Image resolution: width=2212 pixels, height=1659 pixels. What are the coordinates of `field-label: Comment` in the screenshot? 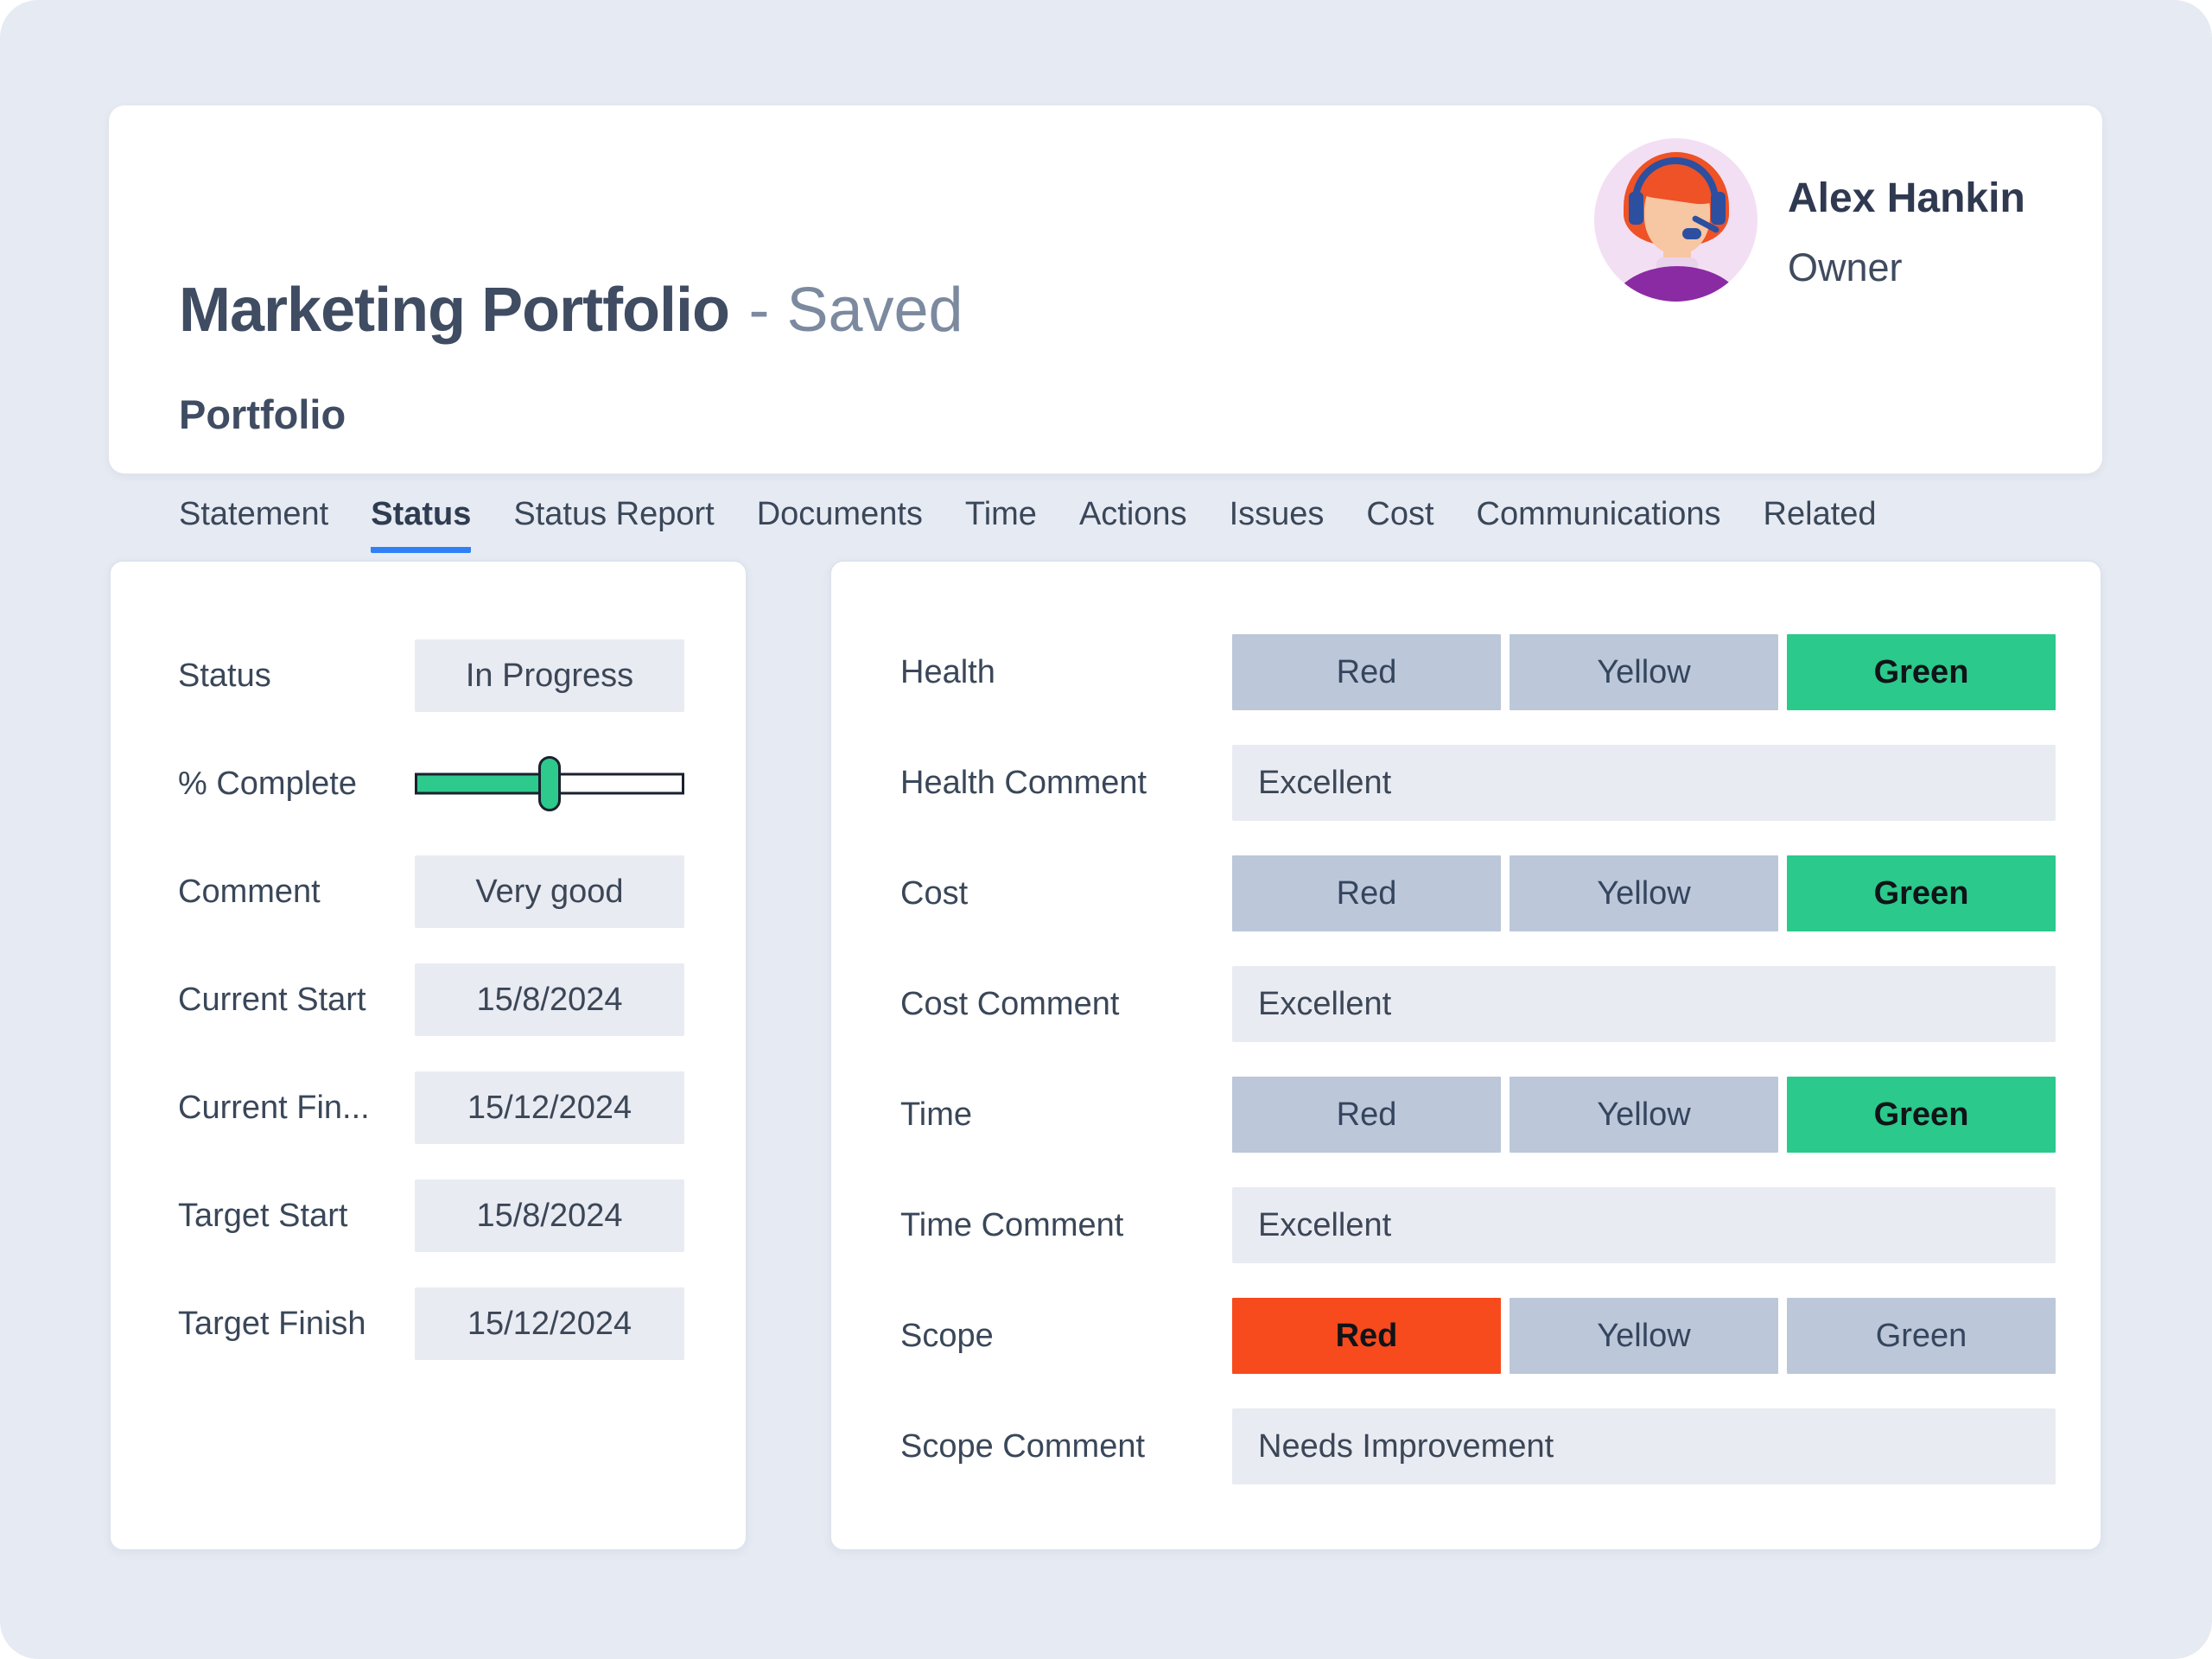 It's located at (249, 891).